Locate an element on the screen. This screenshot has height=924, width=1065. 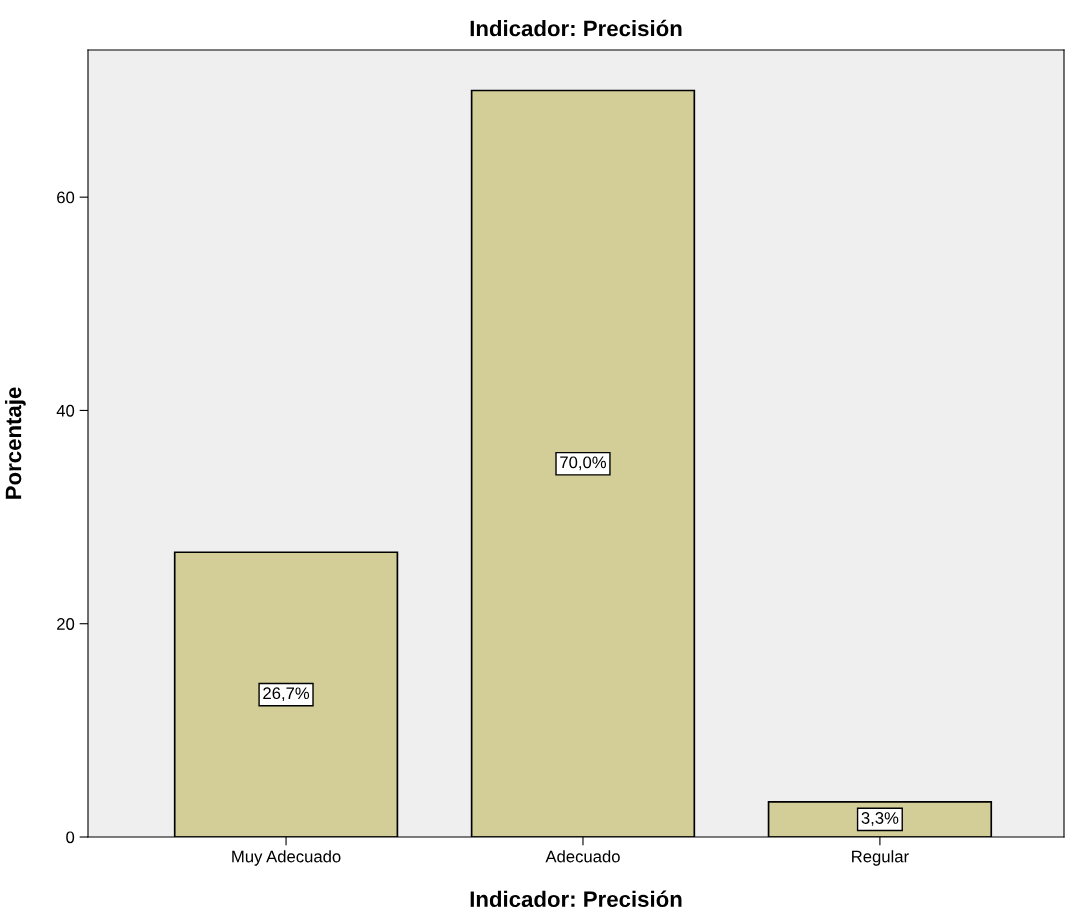
y-tick-label: 60 is located at coordinates (66, 197).